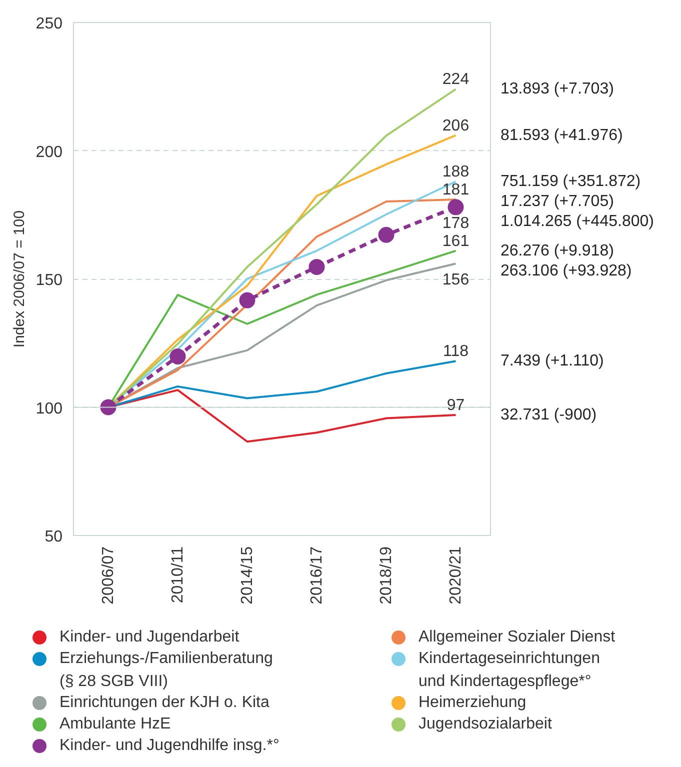 The image size is (681, 767). I want to click on x-tick-label: 2020/21, so click(455, 575).